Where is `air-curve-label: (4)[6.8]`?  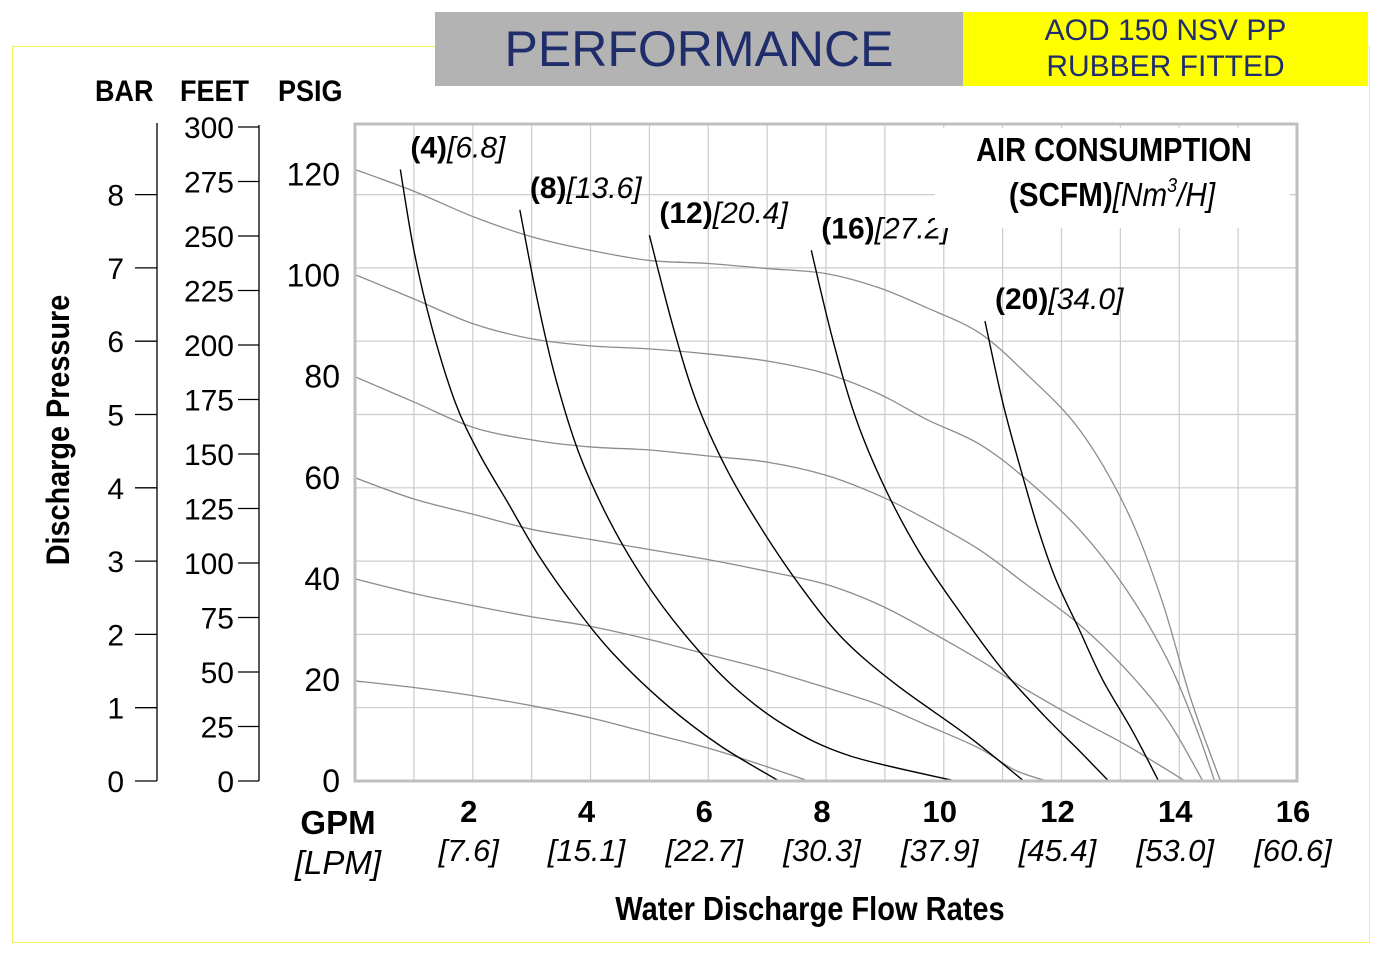
air-curve-label: (4)[6.8] is located at coordinates (458, 147).